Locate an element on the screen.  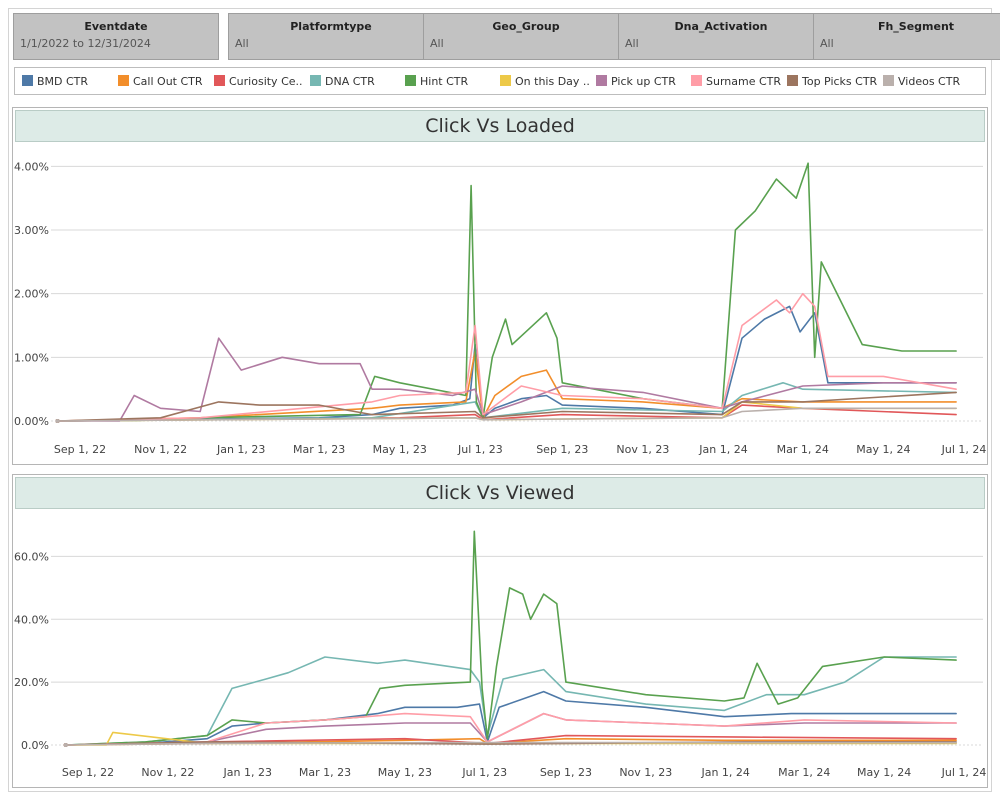
series-line-surname-ctr is located at coordinates (506, 357).